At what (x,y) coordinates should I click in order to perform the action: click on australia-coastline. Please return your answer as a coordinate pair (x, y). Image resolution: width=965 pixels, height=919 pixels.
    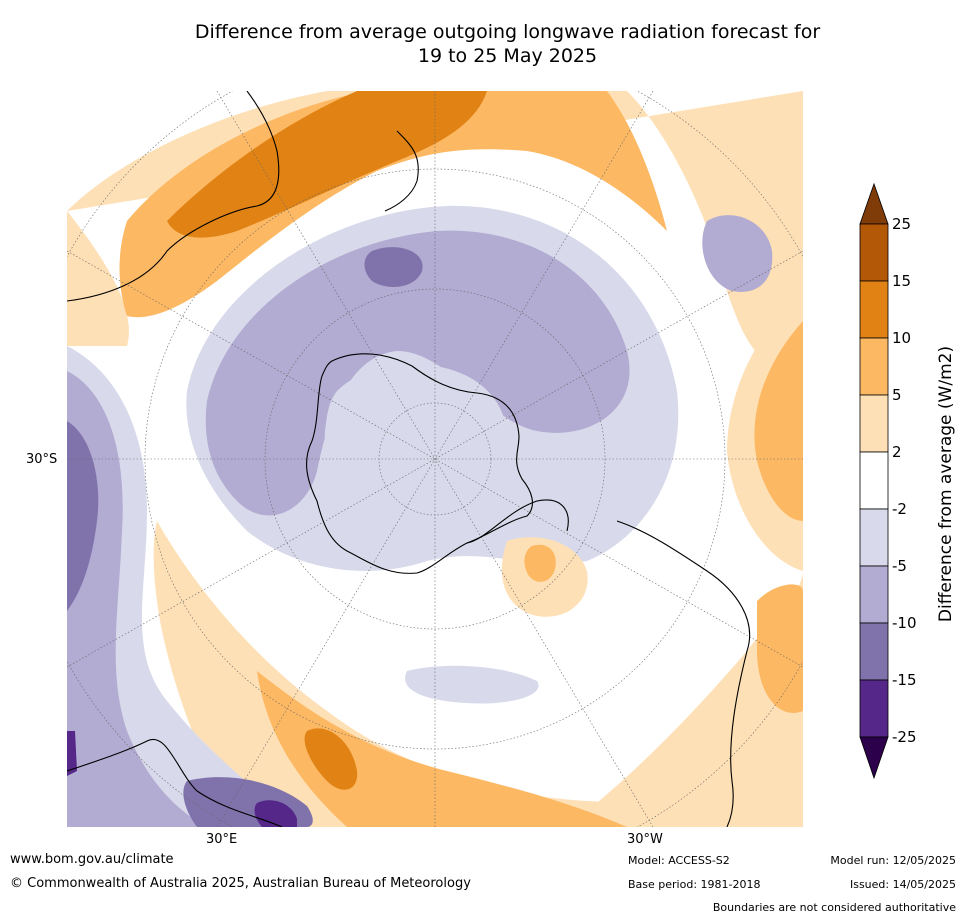
    Looking at the image, I should click on (173, 196).